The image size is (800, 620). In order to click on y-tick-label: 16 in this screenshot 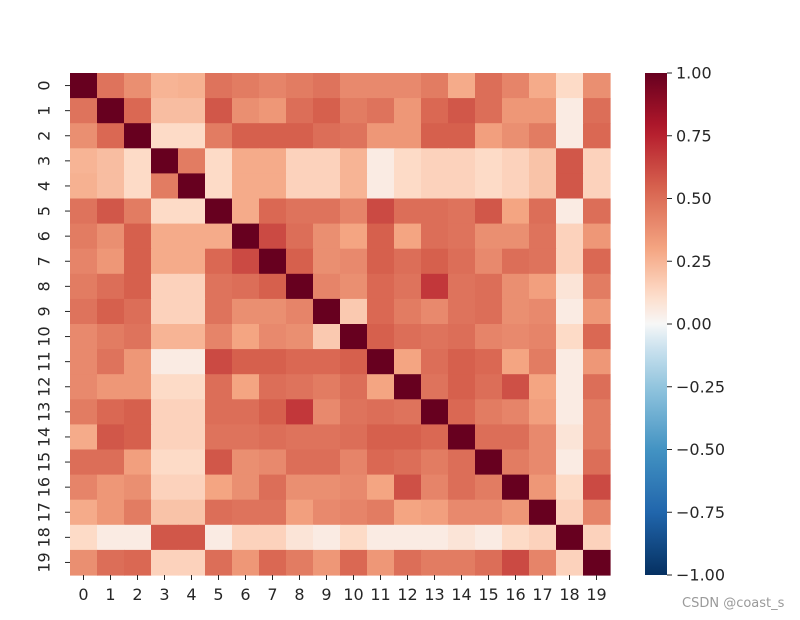, I will do `click(44, 487)`.